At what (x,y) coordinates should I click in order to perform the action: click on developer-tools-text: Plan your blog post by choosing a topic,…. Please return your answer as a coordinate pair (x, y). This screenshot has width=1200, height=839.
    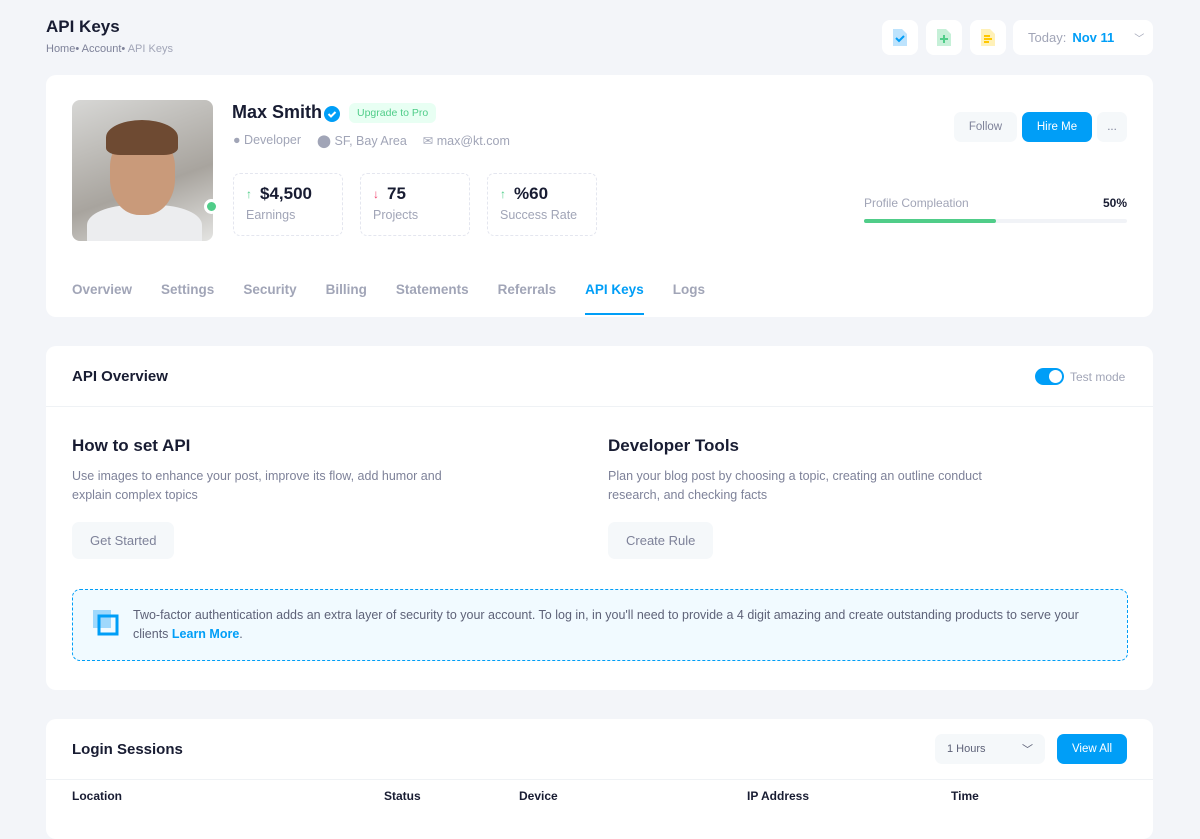
    Looking at the image, I should click on (795, 485).